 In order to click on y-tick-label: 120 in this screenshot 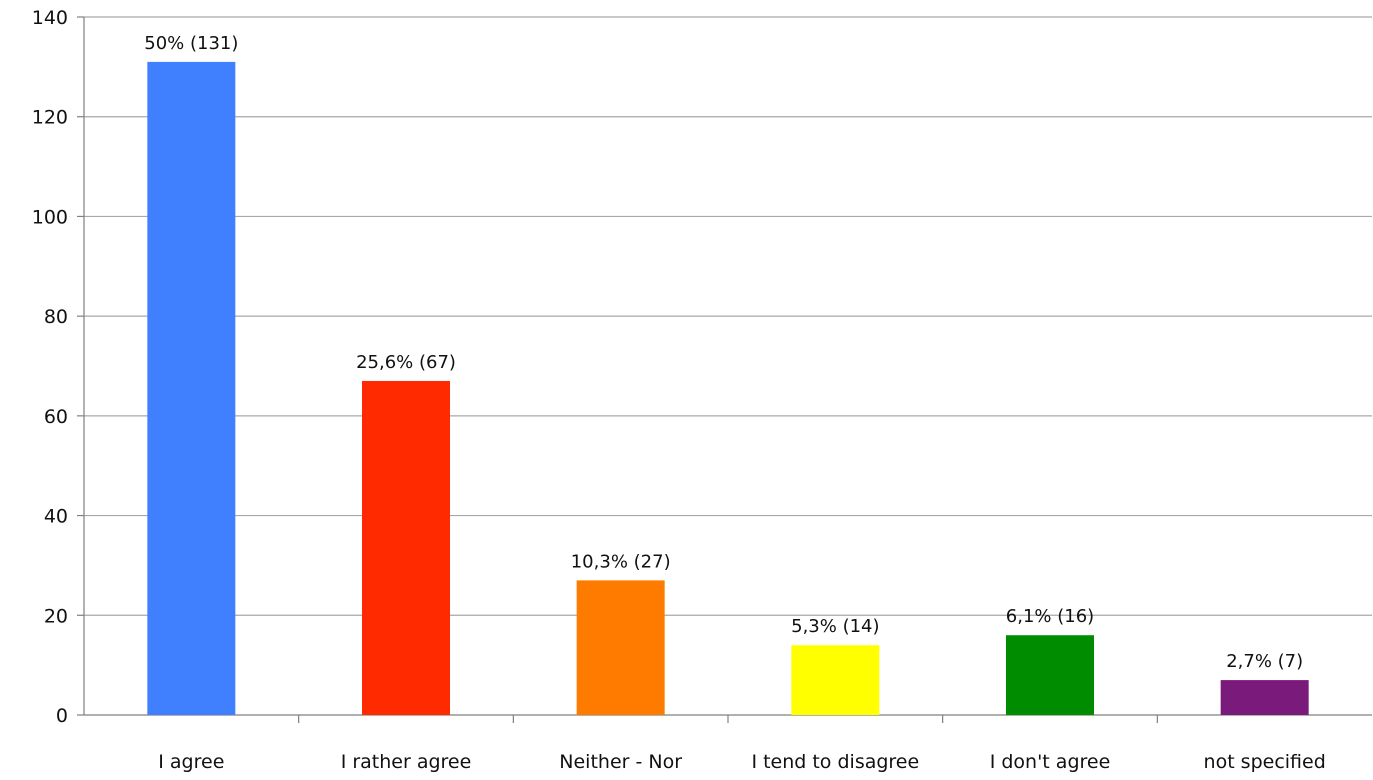, I will do `click(50, 118)`.